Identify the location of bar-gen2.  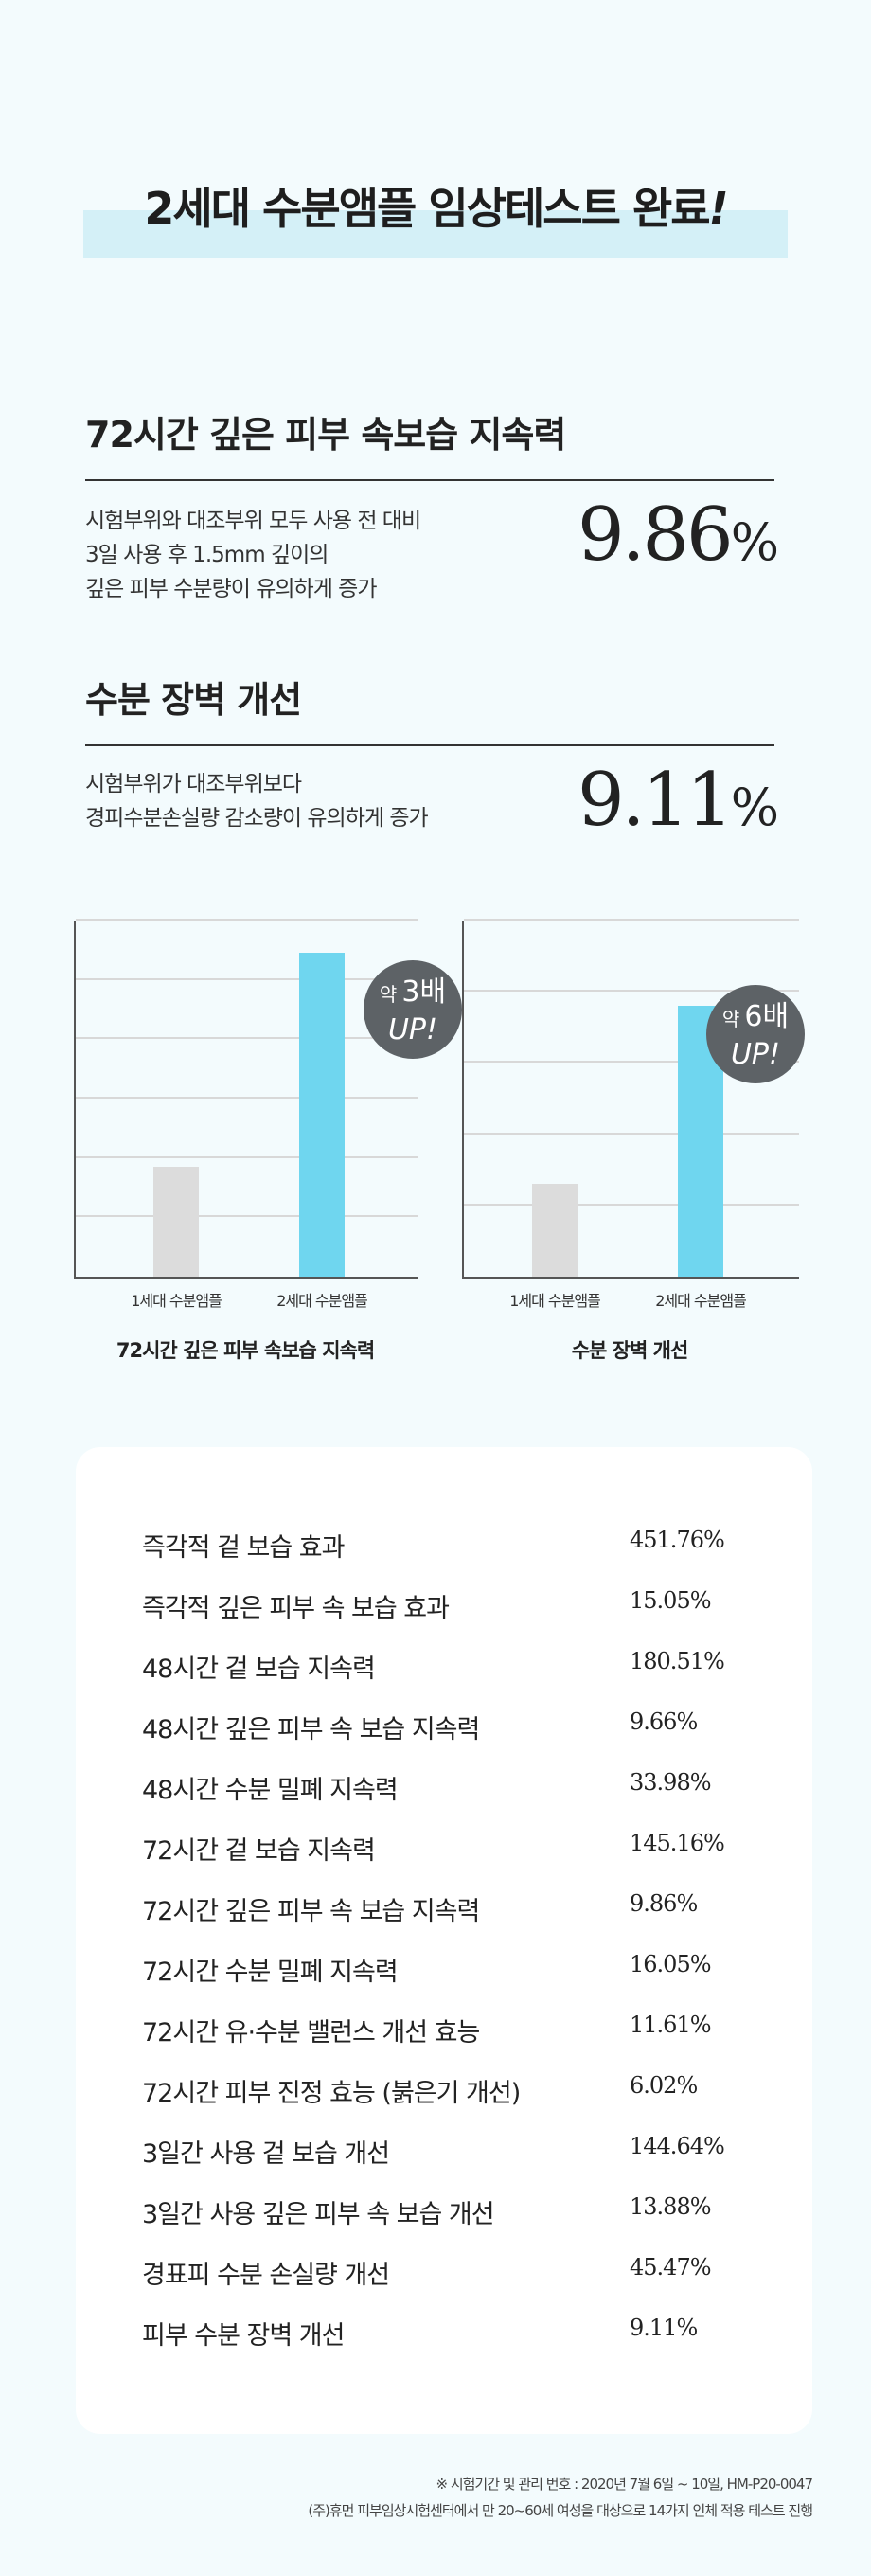
(322, 1115).